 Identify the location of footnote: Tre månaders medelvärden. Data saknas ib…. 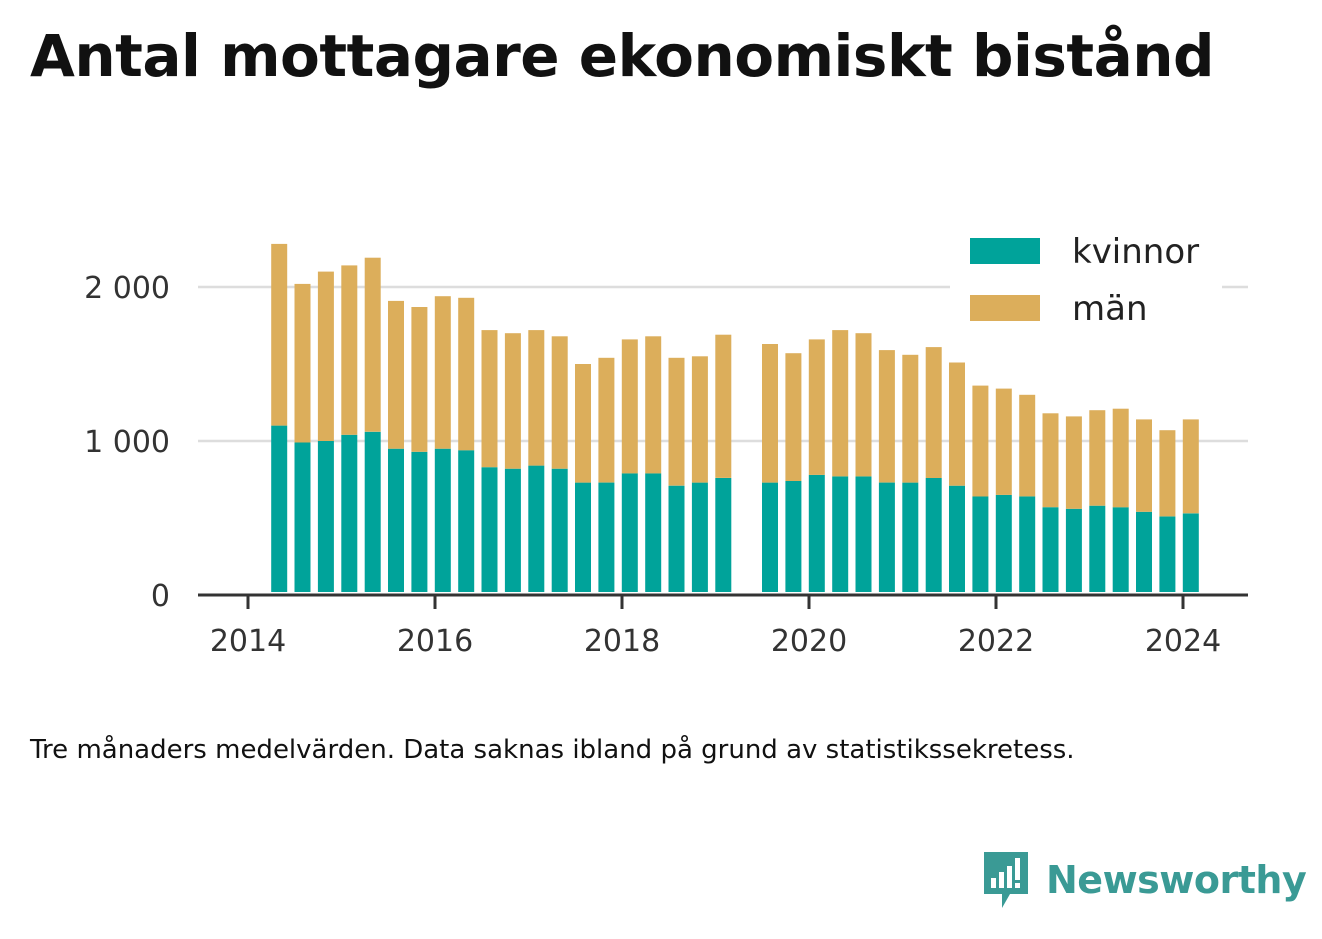
(552, 750).